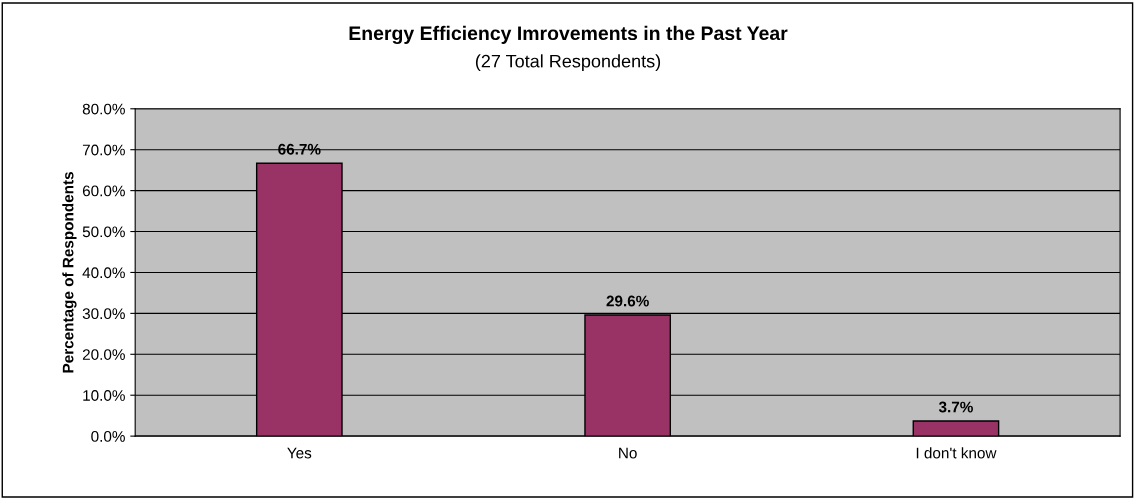 Image resolution: width=1136 pixels, height=499 pixels. Describe the element at coordinates (103, 232) in the screenshot. I see `y-tick-label: 50.0%` at that location.